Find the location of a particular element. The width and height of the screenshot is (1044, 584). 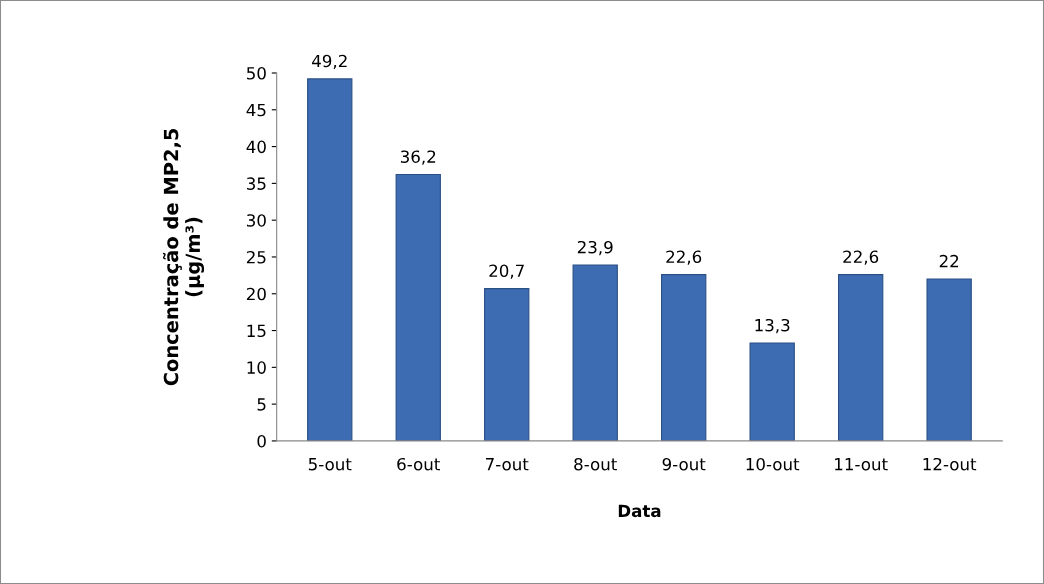

data-label: 22 is located at coordinates (949, 261).